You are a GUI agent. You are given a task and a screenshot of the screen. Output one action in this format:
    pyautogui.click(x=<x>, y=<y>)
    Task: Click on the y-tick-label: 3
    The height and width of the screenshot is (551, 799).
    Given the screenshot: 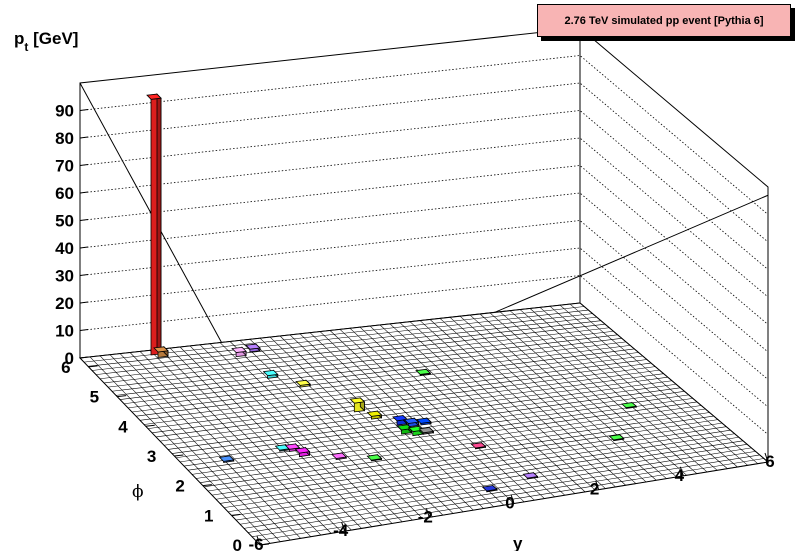 What is the action you would take?
    pyautogui.click(x=151, y=456)
    